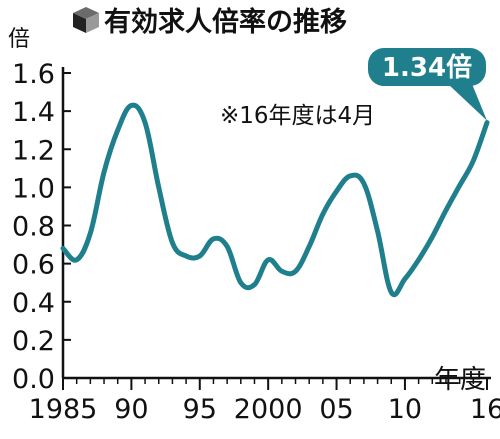  What do you see at coordinates (268, 409) in the screenshot?
I see `x-tick-label: 2000` at bounding box center [268, 409].